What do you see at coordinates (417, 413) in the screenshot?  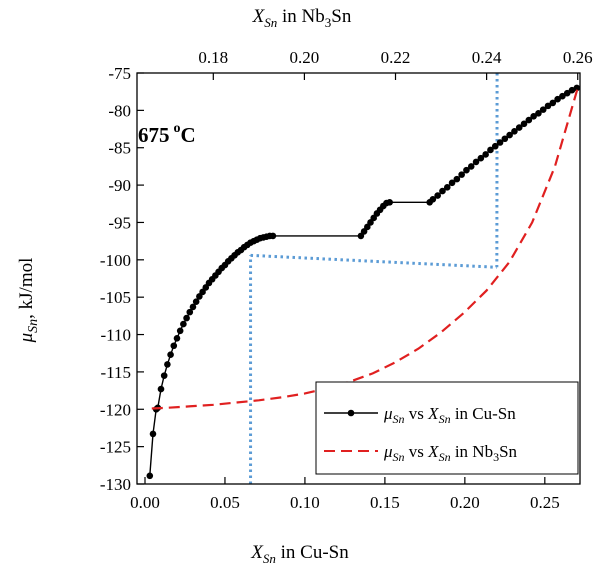 I see `legend-cu-mid: vs` at bounding box center [417, 413].